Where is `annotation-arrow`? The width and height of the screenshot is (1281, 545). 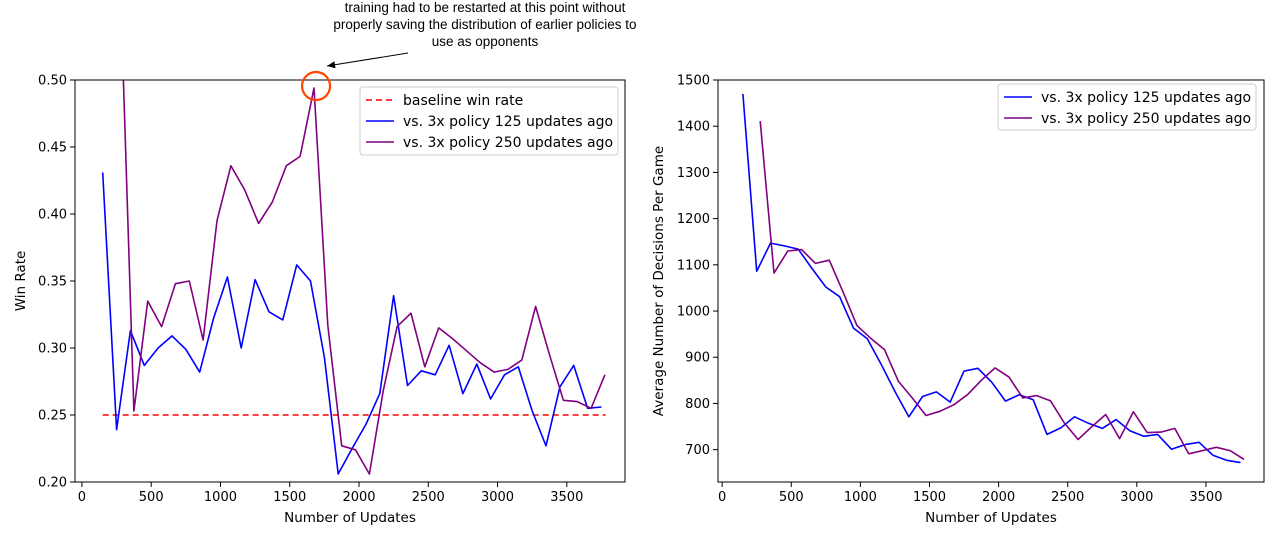 annotation-arrow is located at coordinates (367, 59).